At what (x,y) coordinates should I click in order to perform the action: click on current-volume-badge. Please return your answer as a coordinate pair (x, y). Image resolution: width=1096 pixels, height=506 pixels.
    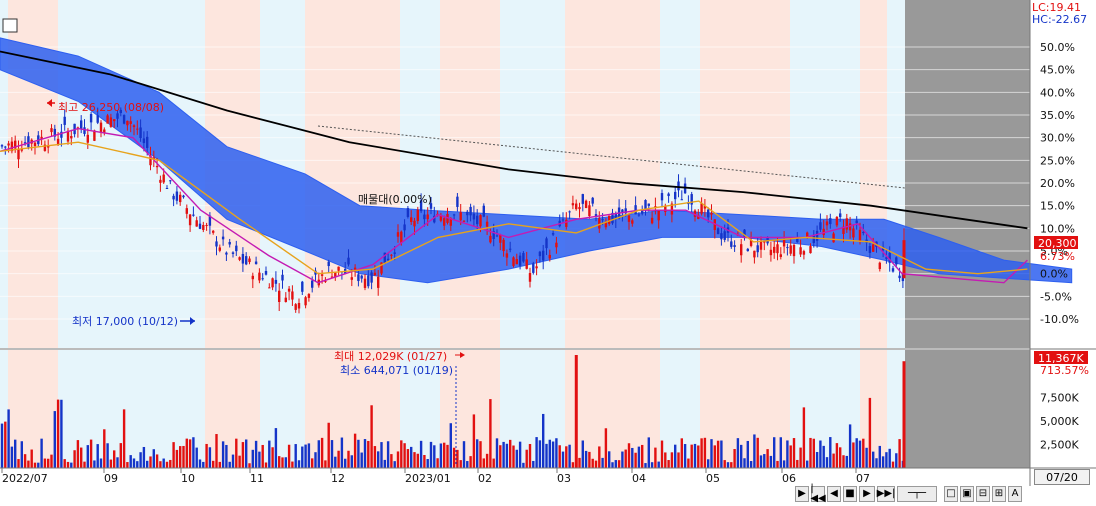
    Looking at the image, I should click on (1061, 357).